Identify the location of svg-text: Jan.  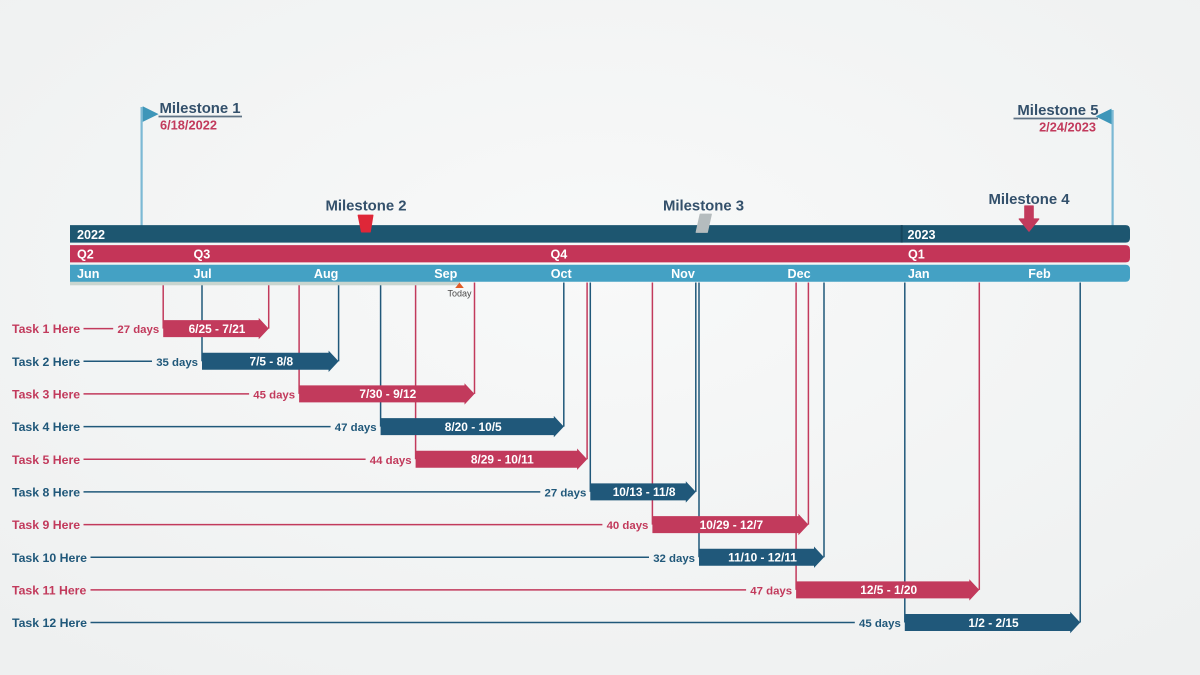
(919, 274).